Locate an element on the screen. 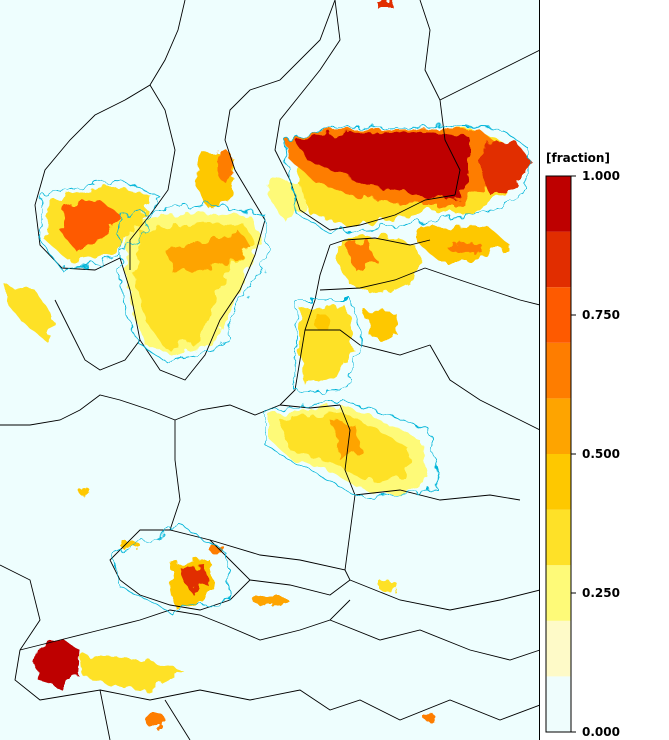 The width and height of the screenshot is (669, 740). border-romania is located at coordinates (434, 640).